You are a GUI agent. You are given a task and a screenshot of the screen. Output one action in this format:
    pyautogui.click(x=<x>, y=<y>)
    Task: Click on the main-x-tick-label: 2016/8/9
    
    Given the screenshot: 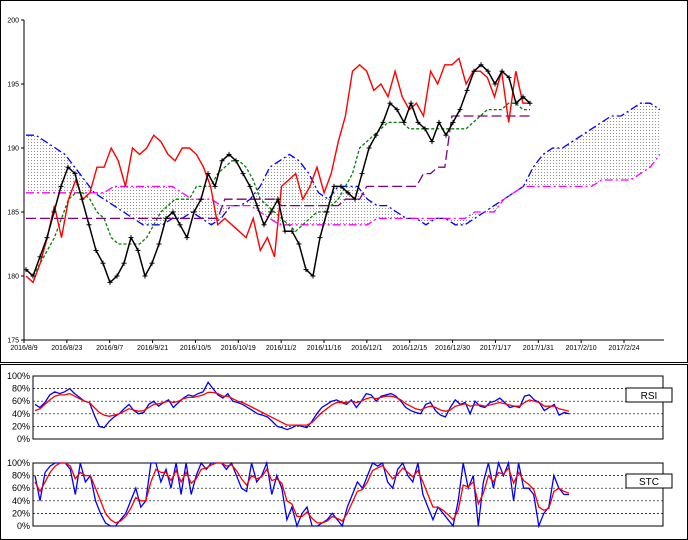 What is the action you would take?
    pyautogui.click(x=23, y=348)
    